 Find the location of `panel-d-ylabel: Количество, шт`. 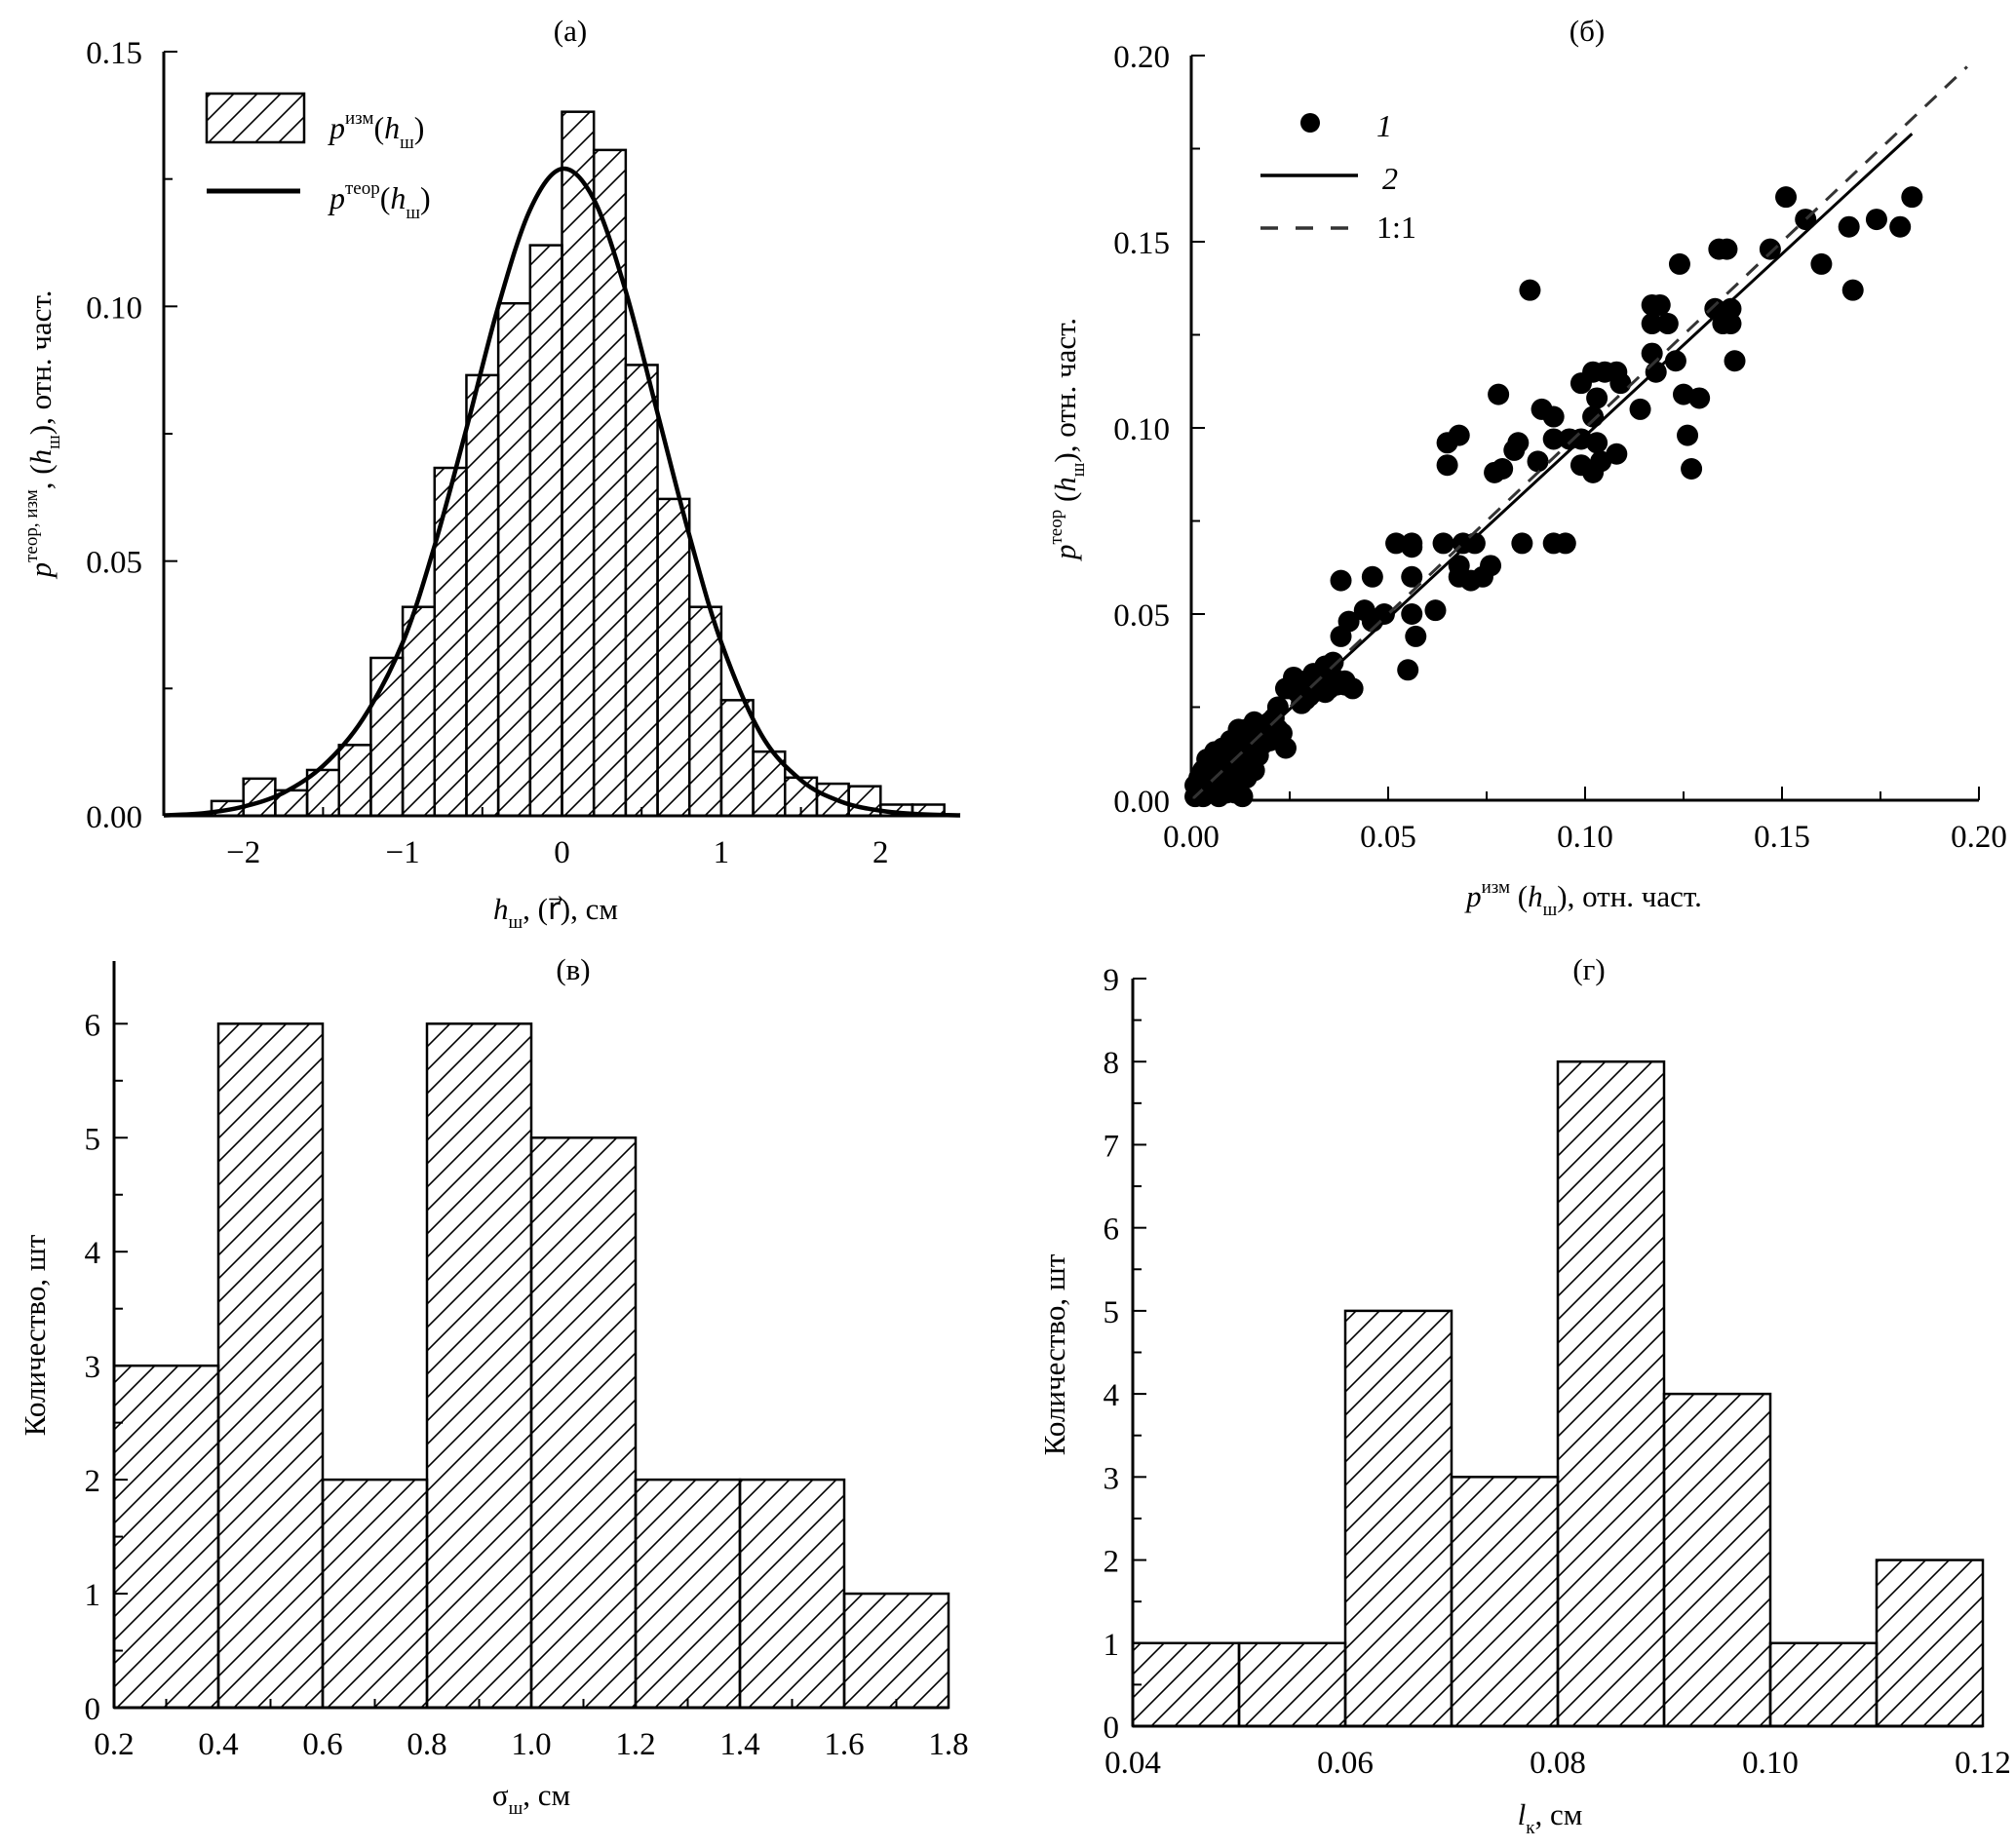

panel-d-ylabel: Количество, шт is located at coordinates (1054, 1354).